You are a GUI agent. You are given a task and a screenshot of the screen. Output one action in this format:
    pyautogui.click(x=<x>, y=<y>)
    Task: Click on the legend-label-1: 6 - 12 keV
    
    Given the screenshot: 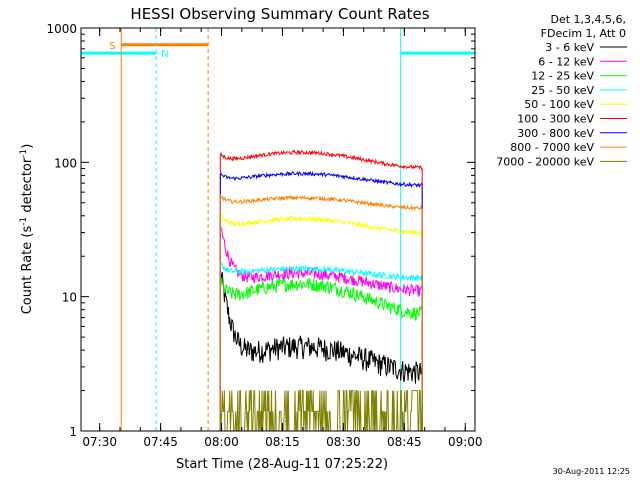 What is the action you would take?
    pyautogui.click(x=566, y=61)
    